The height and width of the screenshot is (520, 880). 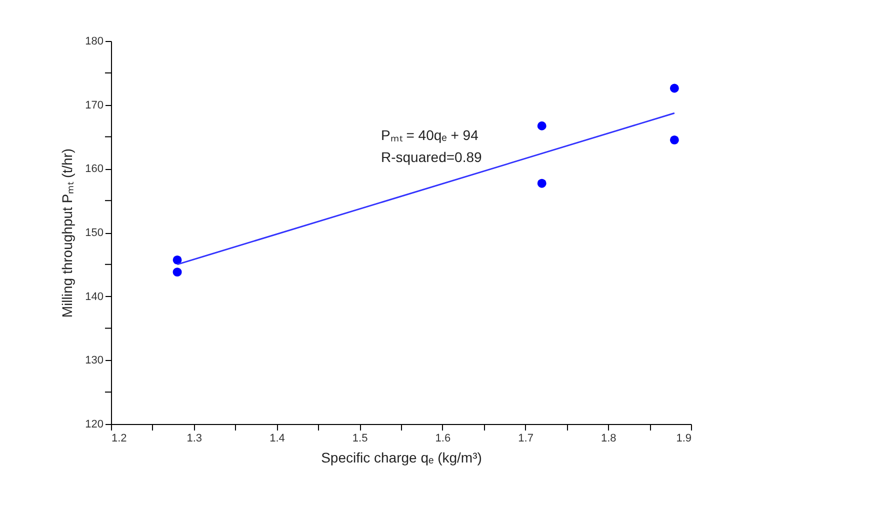 What do you see at coordinates (430, 135) in the screenshot?
I see `annotation: Pₘₜ = 40qₑ + 94` at bounding box center [430, 135].